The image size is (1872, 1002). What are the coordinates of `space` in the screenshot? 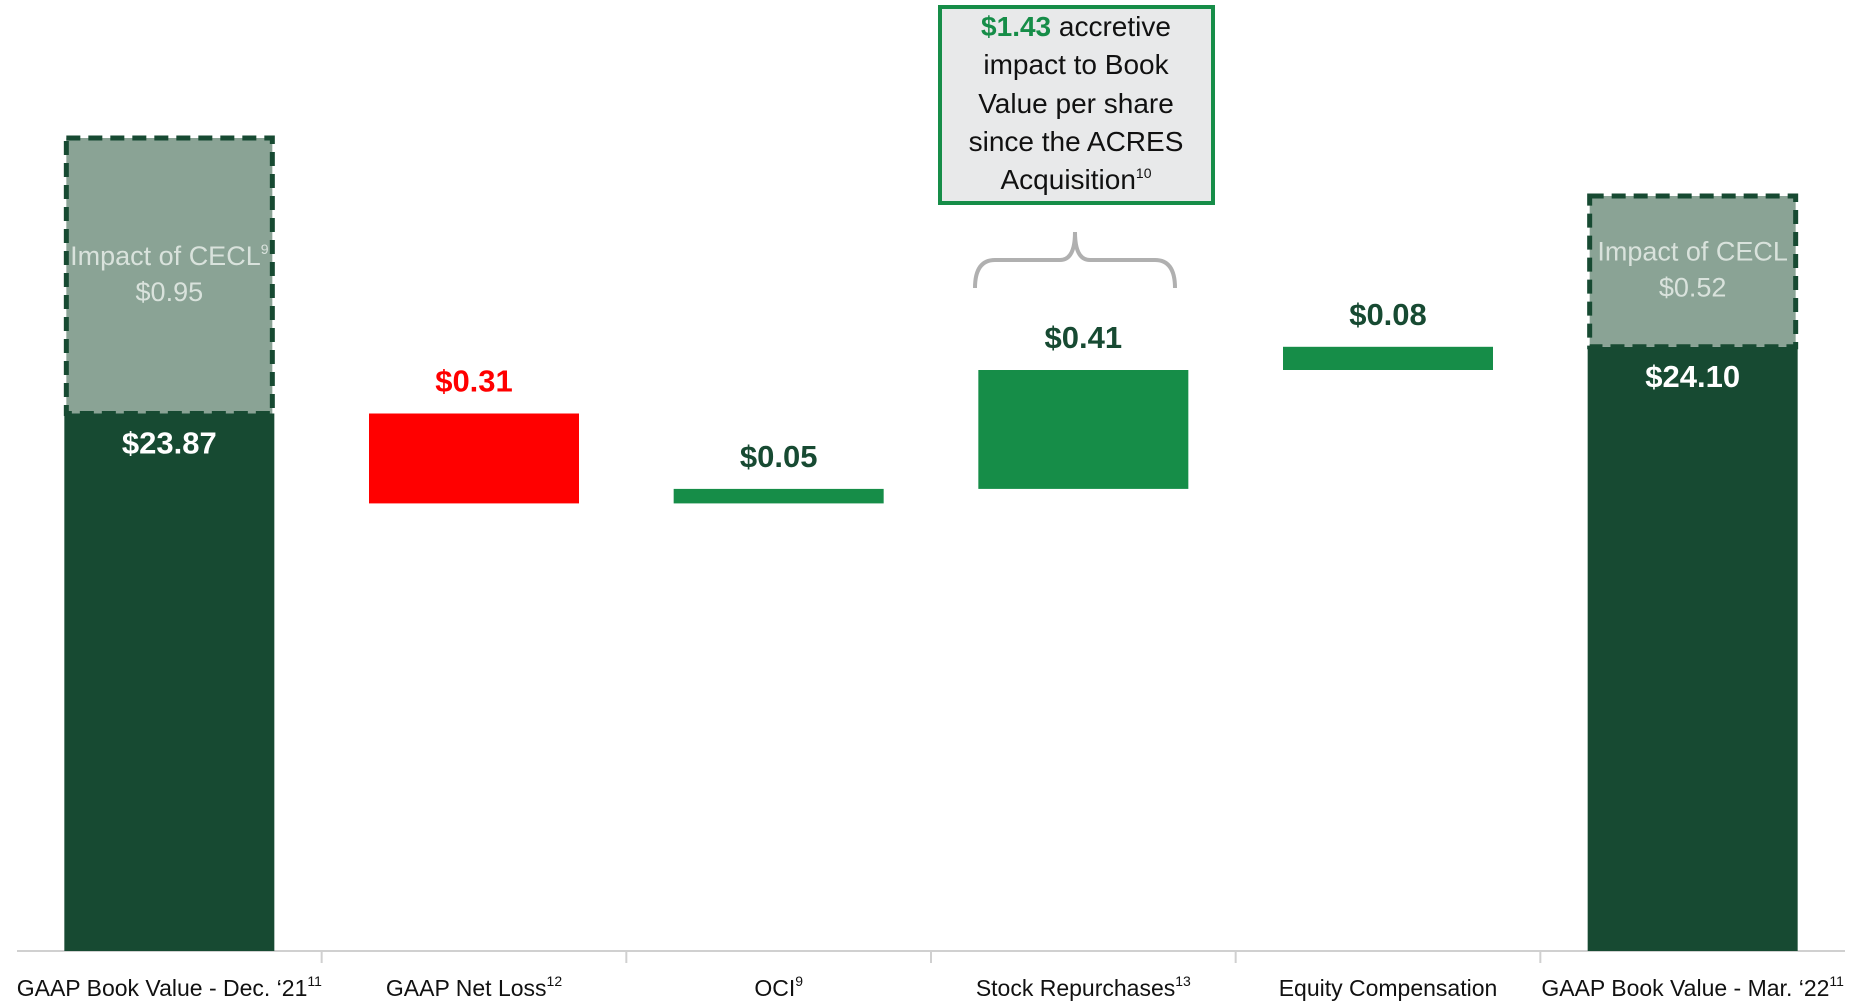 It's located at (1055, 26).